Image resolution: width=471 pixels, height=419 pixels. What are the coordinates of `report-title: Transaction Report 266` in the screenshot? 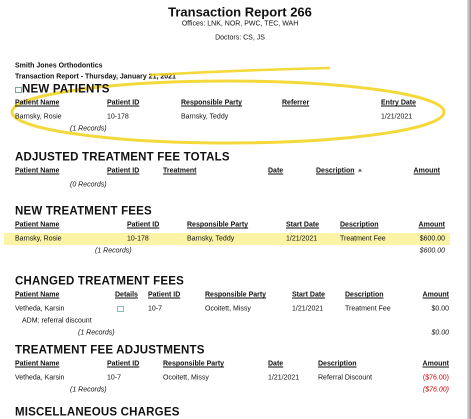 It's located at (240, 12).